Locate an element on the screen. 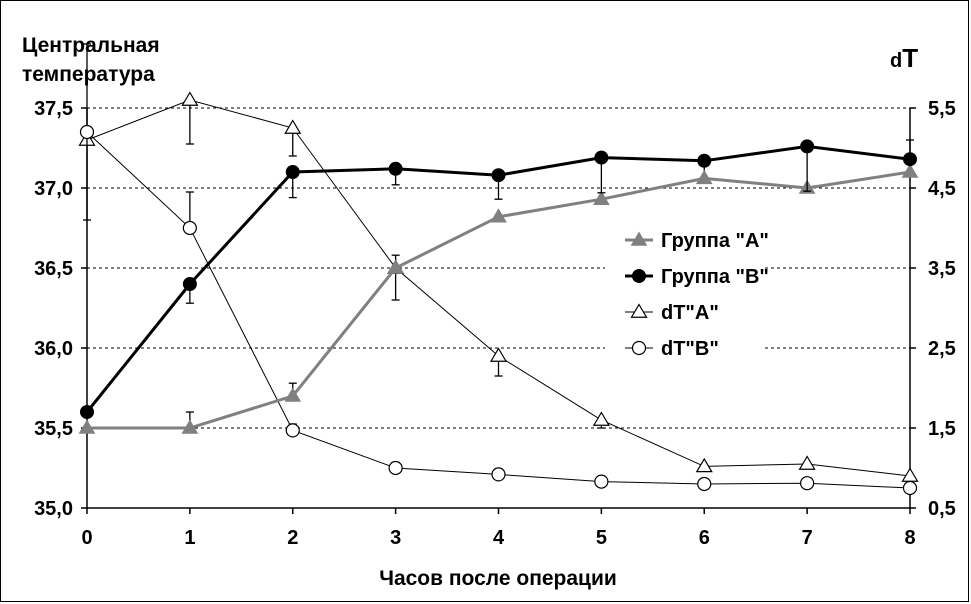 This screenshot has height=604, width=971. x-tick-label: 2 is located at coordinates (292, 538).